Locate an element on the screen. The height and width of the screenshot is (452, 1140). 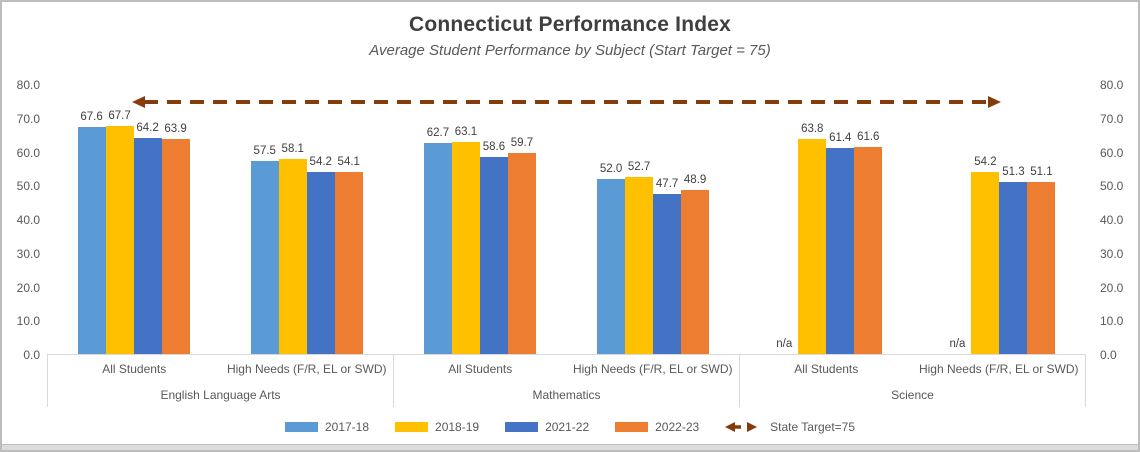
legend-label: 2018-19 is located at coordinates (457, 427).